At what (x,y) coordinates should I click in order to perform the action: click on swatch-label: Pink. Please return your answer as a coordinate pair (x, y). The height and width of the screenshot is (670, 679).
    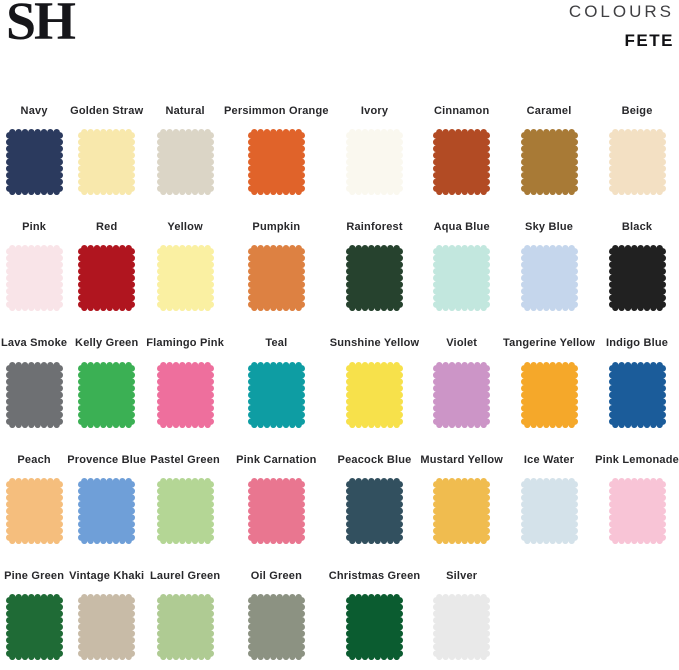
    Looking at the image, I should click on (34, 227).